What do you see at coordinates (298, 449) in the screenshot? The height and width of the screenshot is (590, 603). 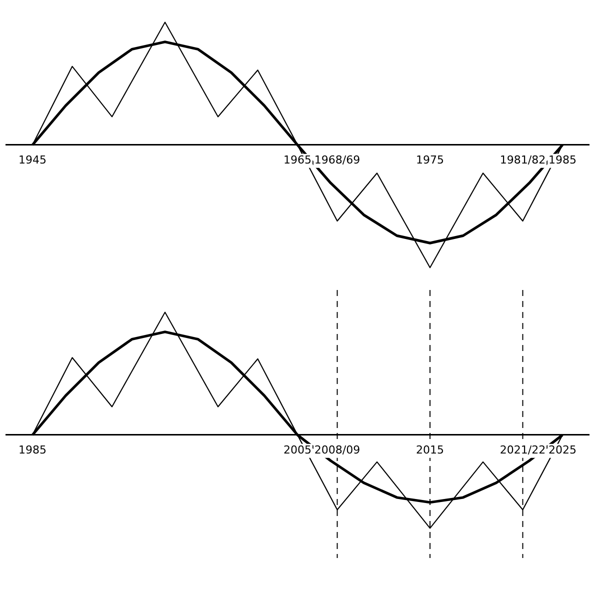 I see `x-tick-label: 2005` at bounding box center [298, 449].